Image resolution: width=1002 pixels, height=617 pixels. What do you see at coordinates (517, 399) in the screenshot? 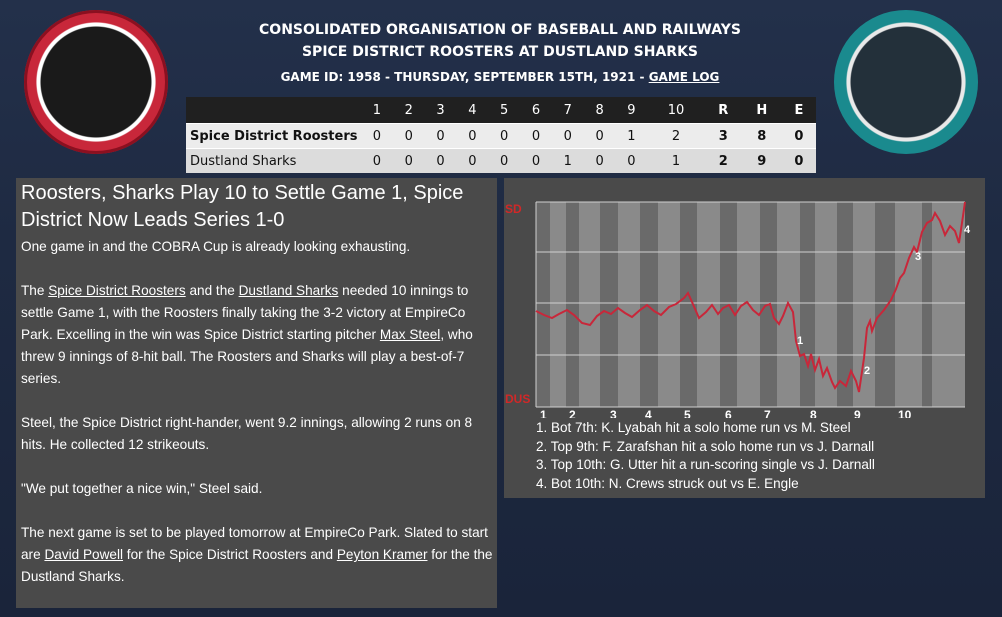
I see `bottom-team-label: DUS` at bounding box center [517, 399].